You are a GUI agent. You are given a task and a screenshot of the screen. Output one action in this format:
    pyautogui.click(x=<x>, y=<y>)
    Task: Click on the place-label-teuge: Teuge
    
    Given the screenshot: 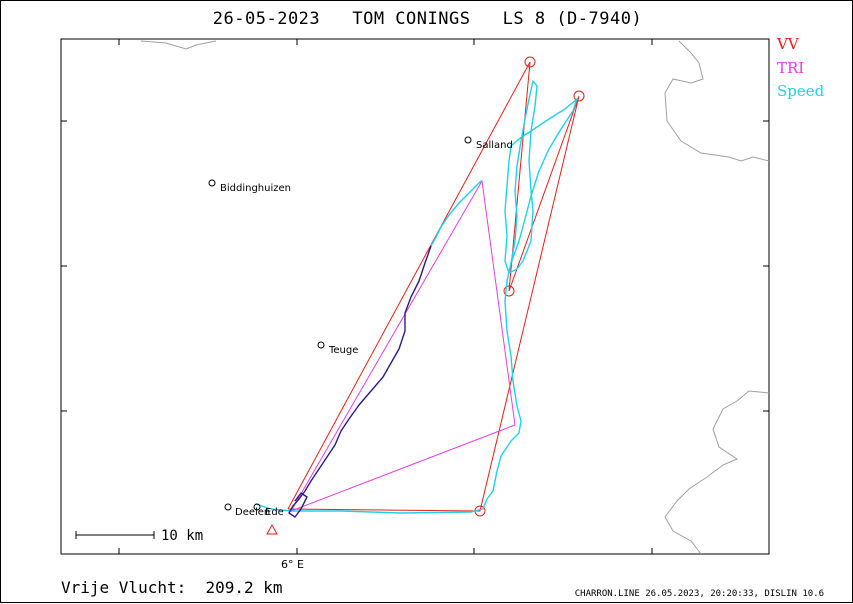 What is the action you would take?
    pyautogui.click(x=343, y=350)
    